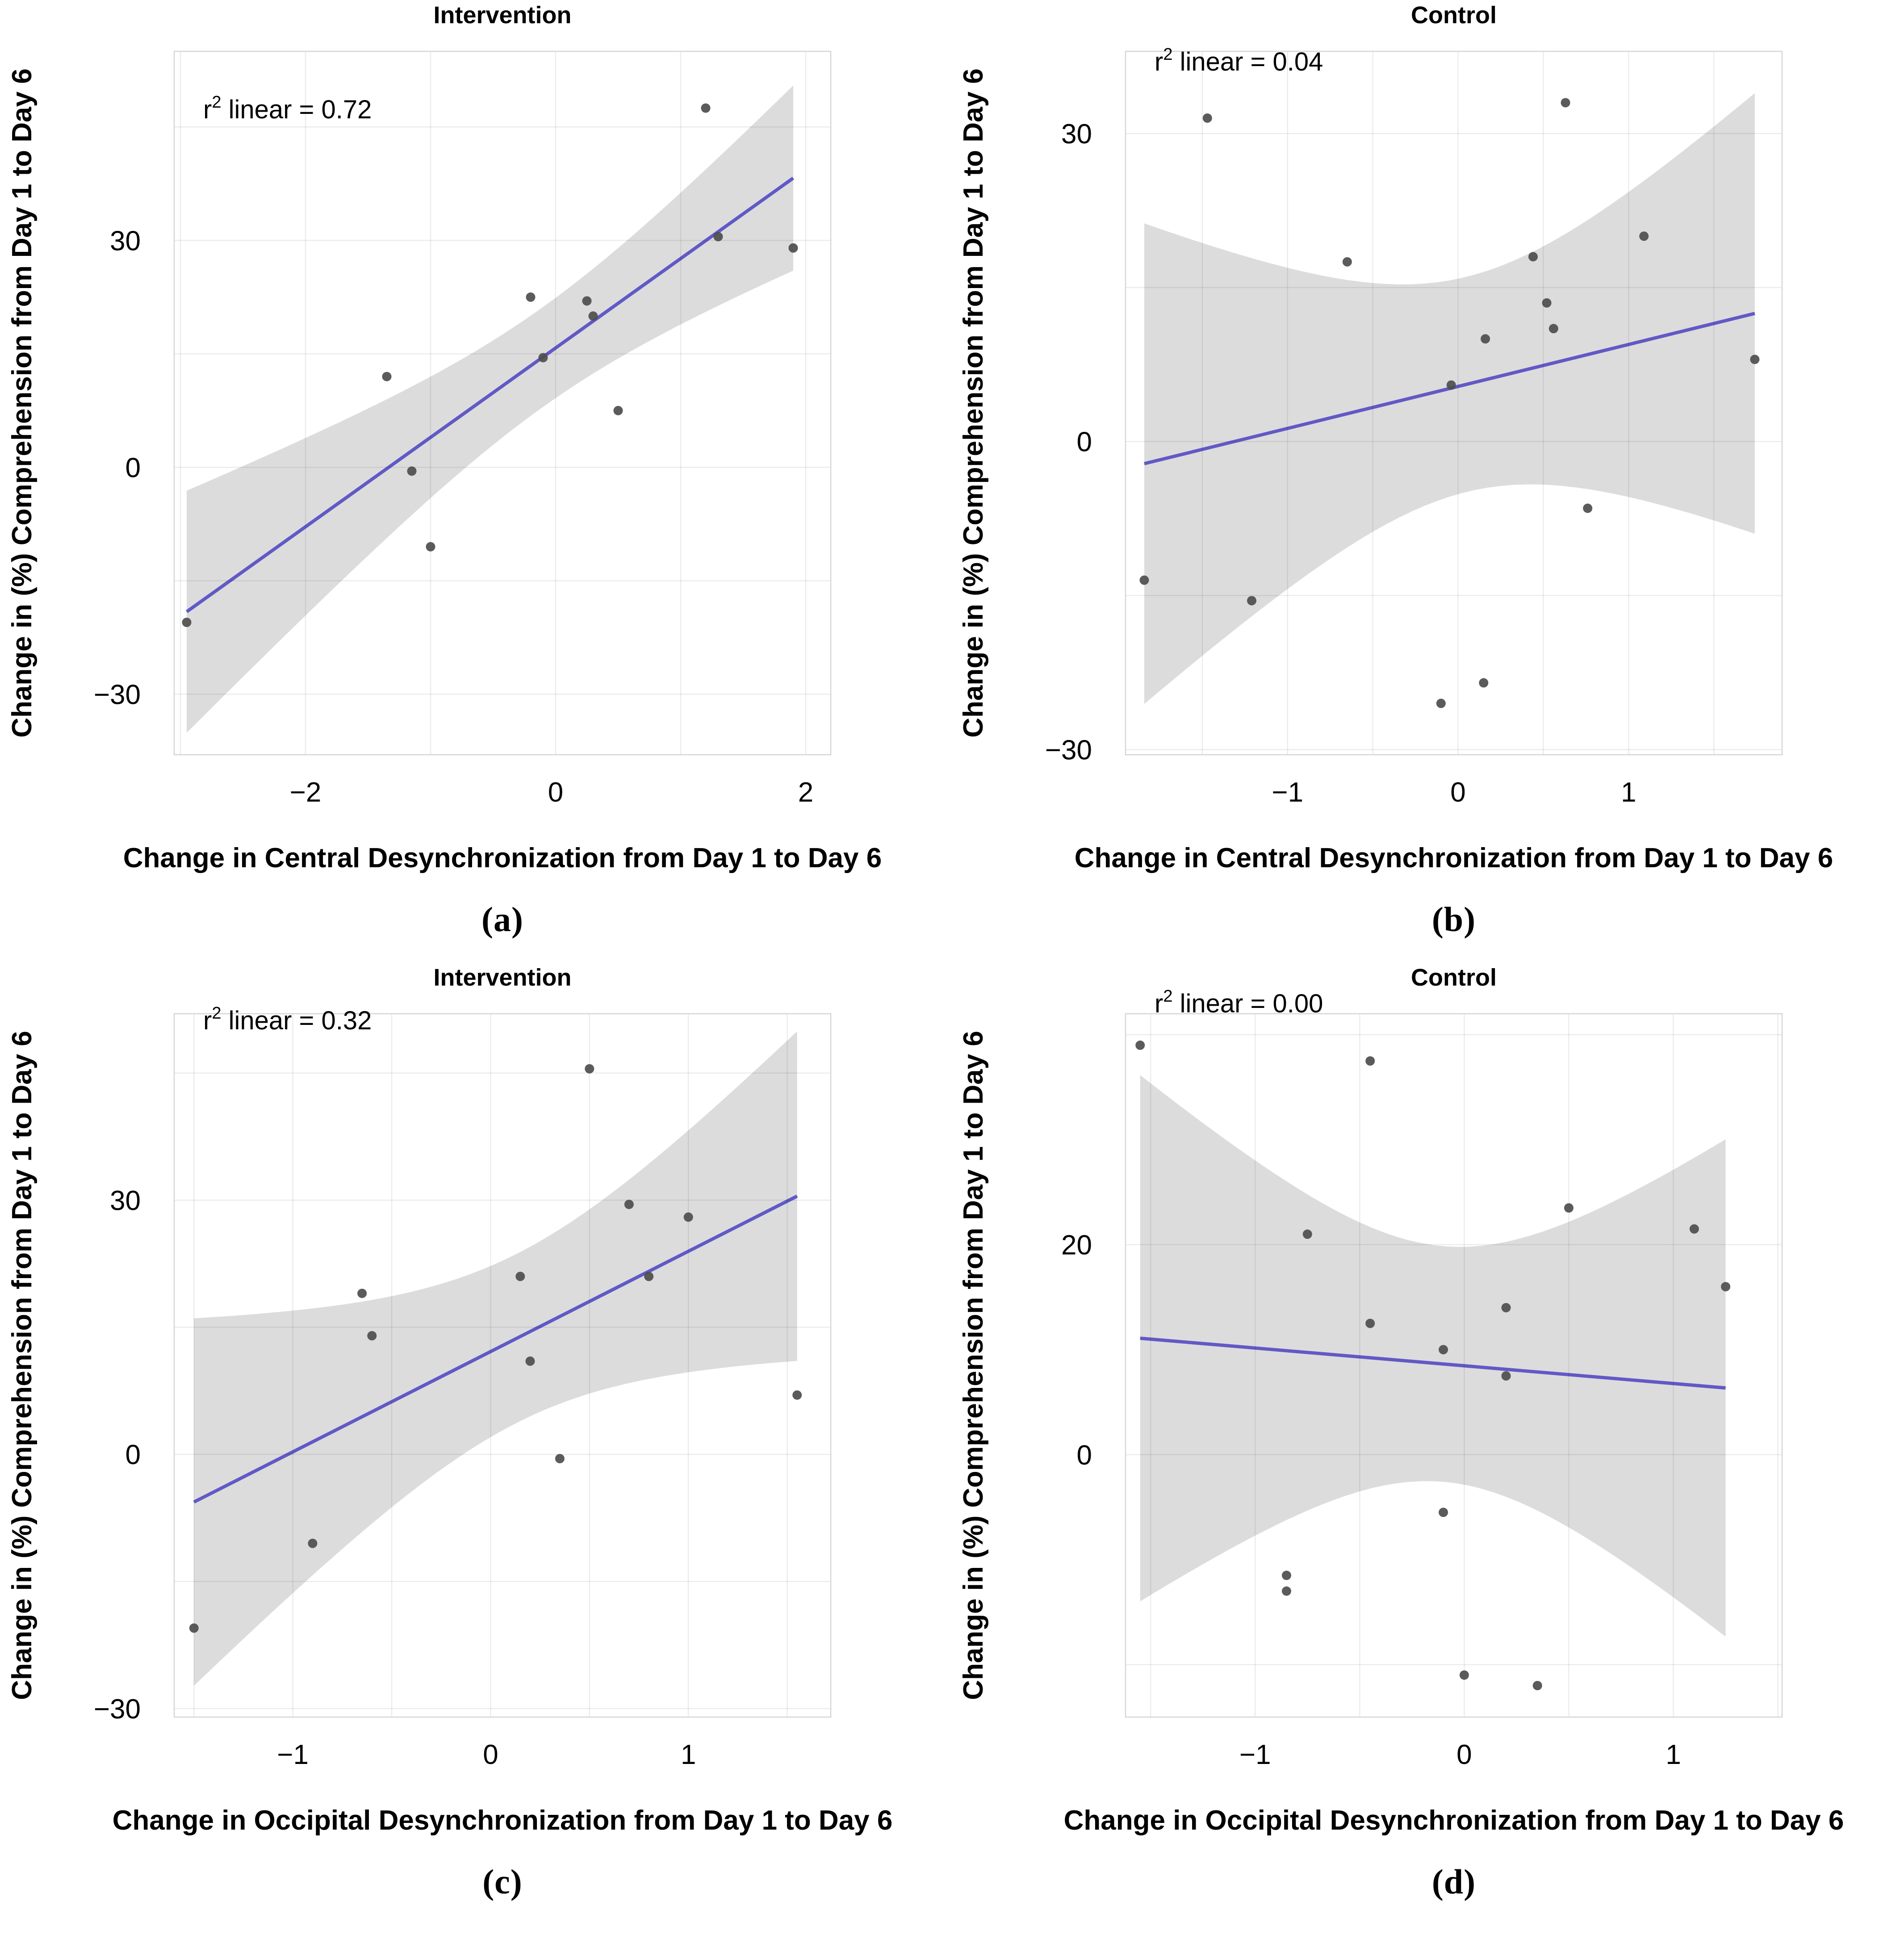 The height and width of the screenshot is (1935, 1904). What do you see at coordinates (1453, 919) in the screenshot?
I see `panel-caption-b: (b)` at bounding box center [1453, 919].